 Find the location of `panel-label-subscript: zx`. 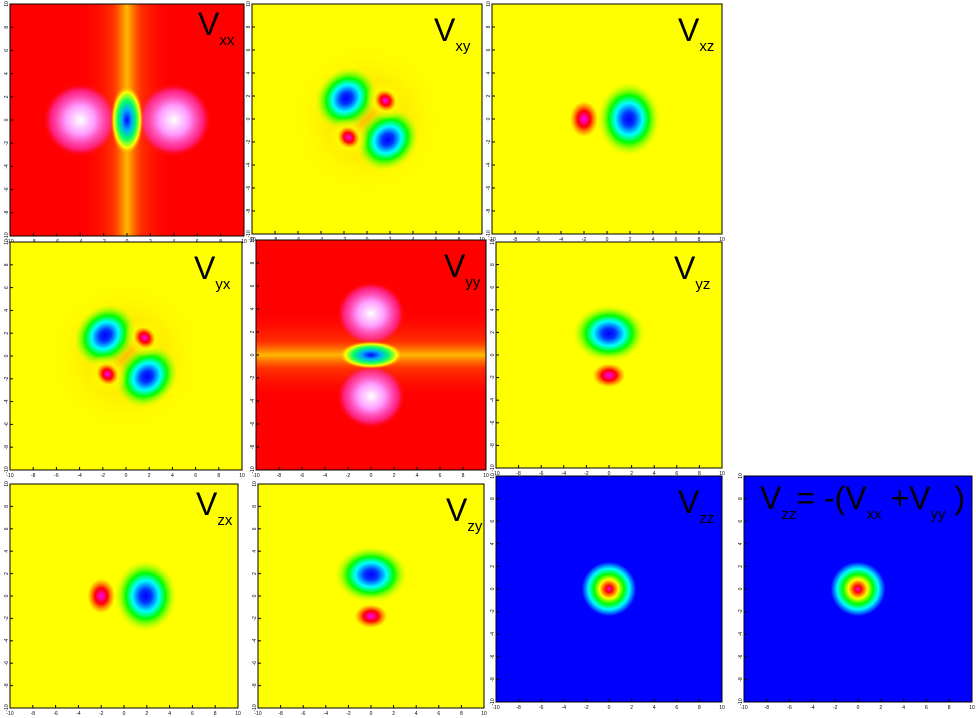

panel-label-subscript: zx is located at coordinates (225, 520).